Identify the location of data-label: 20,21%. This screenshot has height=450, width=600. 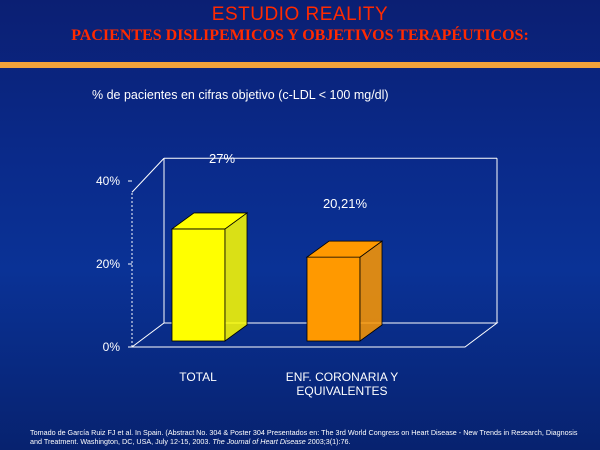
(345, 203).